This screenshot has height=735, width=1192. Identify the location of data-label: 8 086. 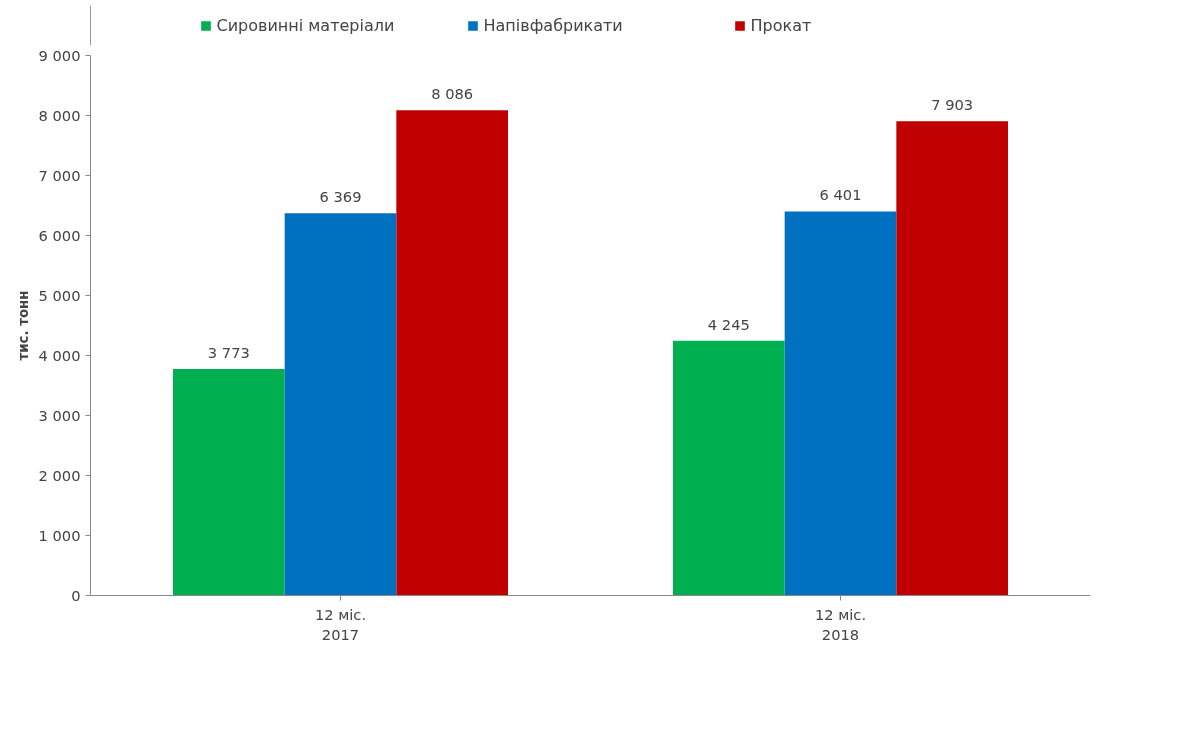
(452, 94).